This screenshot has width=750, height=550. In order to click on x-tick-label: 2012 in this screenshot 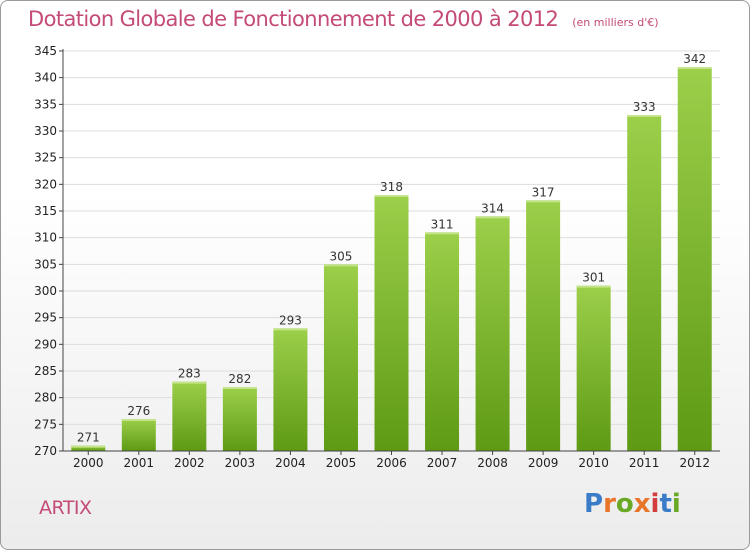, I will do `click(694, 463)`.